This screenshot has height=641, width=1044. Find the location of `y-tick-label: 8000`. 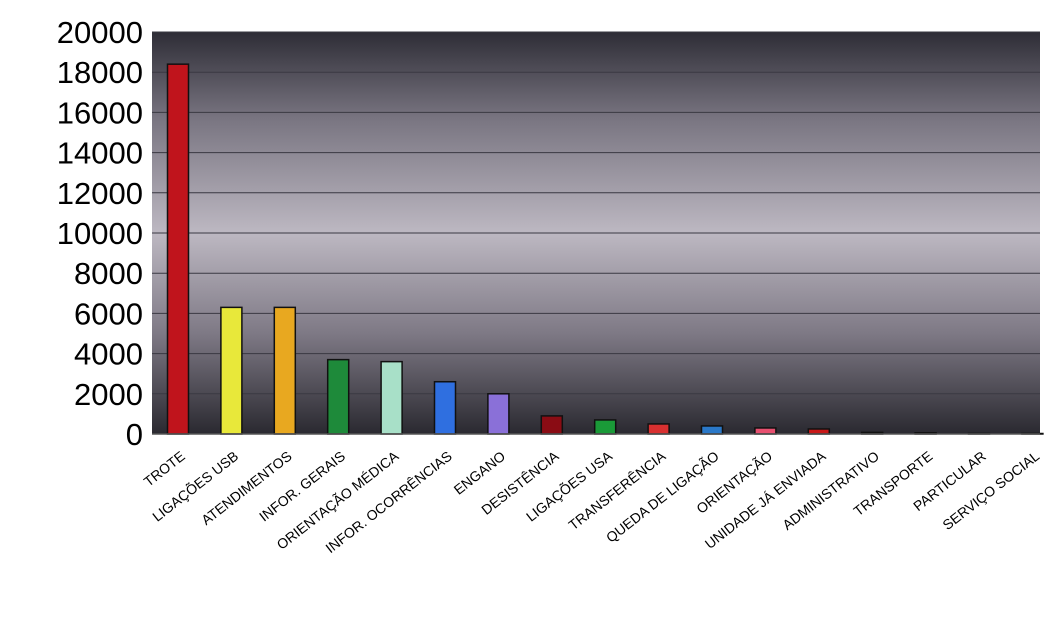

y-tick-label: 8000 is located at coordinates (108, 273).